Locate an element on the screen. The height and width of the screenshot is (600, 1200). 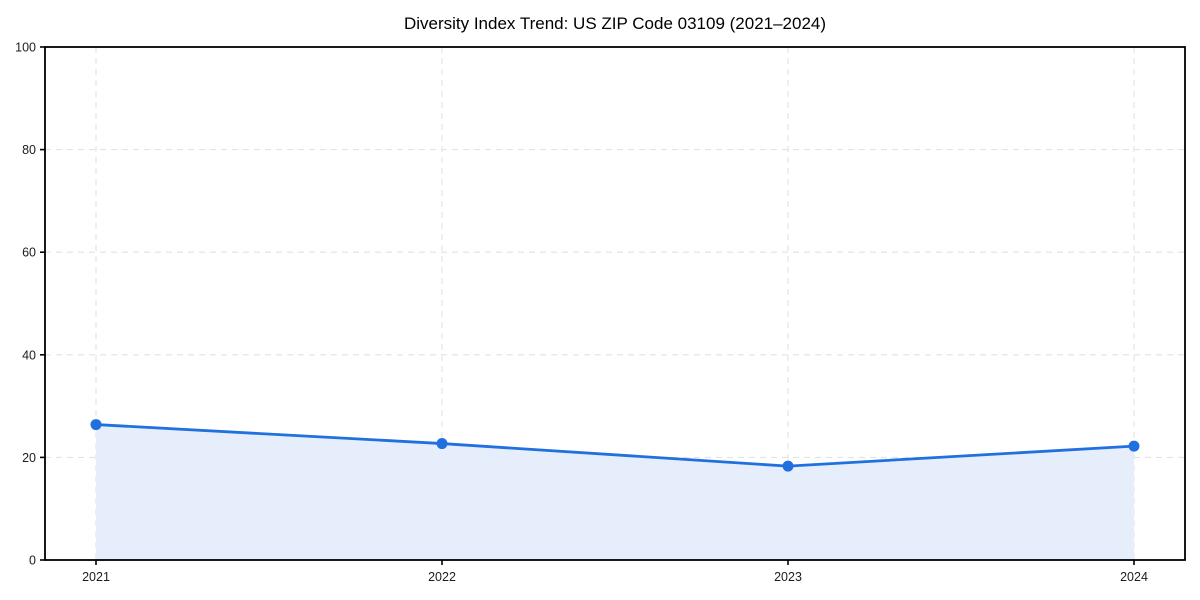
x-tick-label: 2023 is located at coordinates (788, 577).